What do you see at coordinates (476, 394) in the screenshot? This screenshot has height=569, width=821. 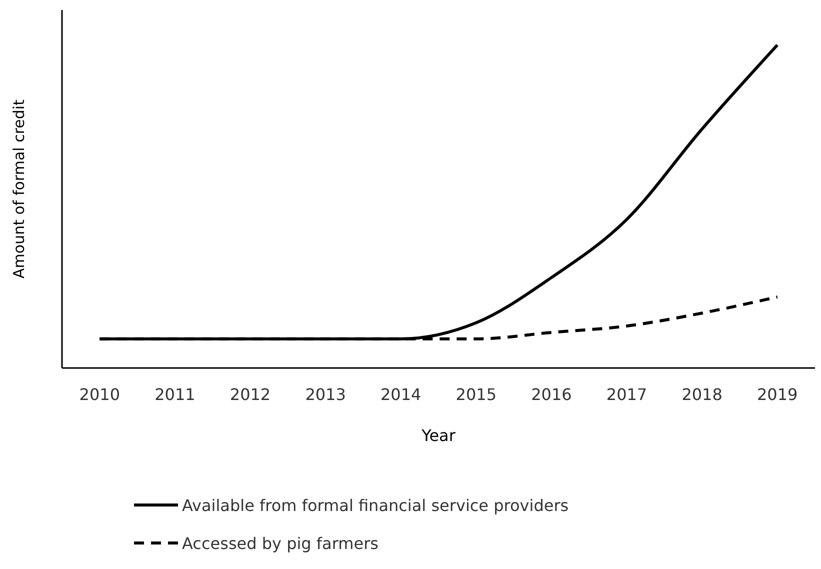 I see `x-tick-label: 2015` at bounding box center [476, 394].